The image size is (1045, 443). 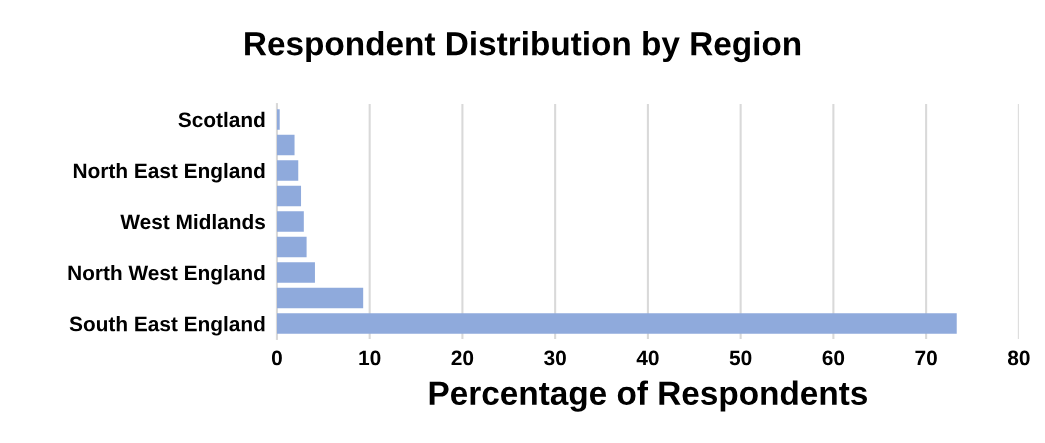 What do you see at coordinates (169, 172) in the screenshot?
I see `y-tick-label: North East England` at bounding box center [169, 172].